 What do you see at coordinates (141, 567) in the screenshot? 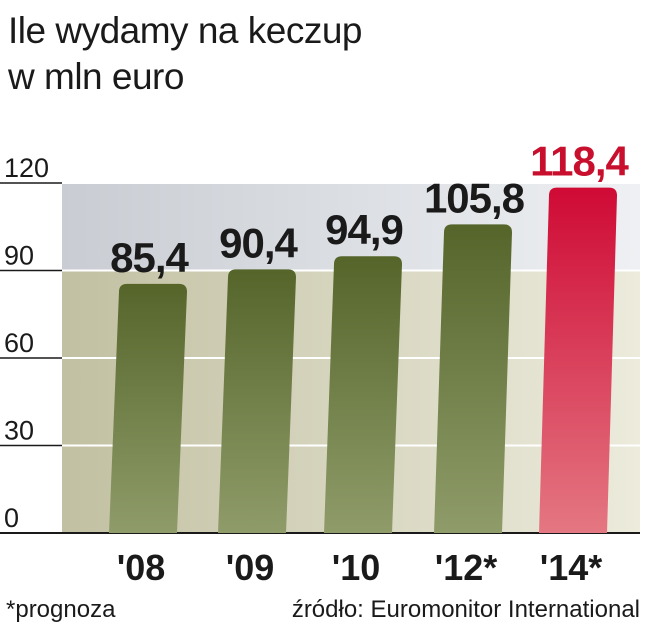
I see `x-tick-label: '08` at bounding box center [141, 567].